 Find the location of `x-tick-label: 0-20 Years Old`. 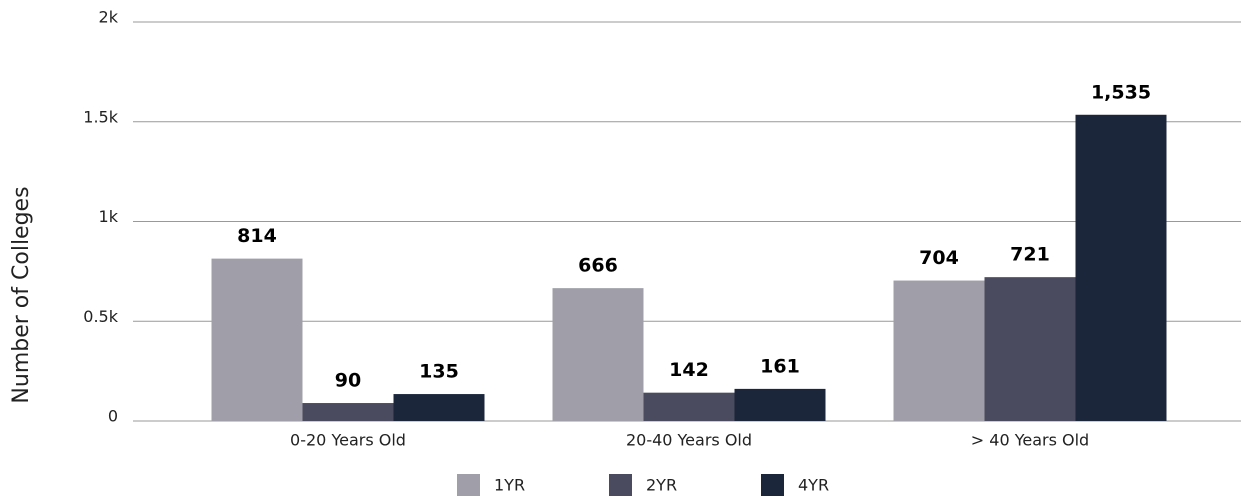

x-tick-label: 0-20 Years Old is located at coordinates (348, 440).